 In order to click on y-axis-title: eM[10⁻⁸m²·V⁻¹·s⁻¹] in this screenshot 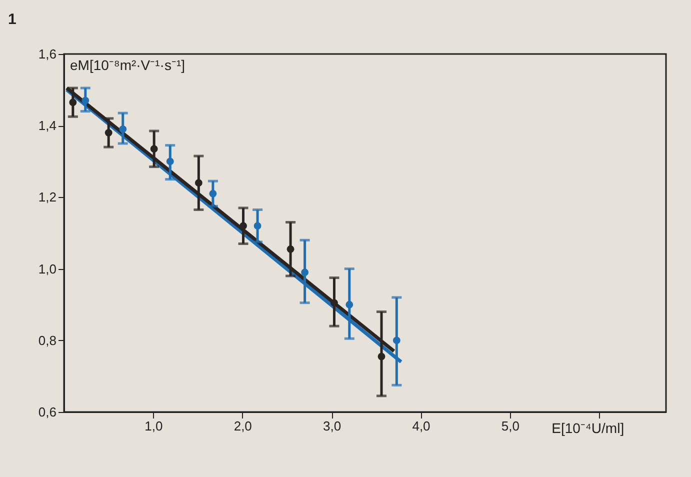, I will do `click(128, 65)`.